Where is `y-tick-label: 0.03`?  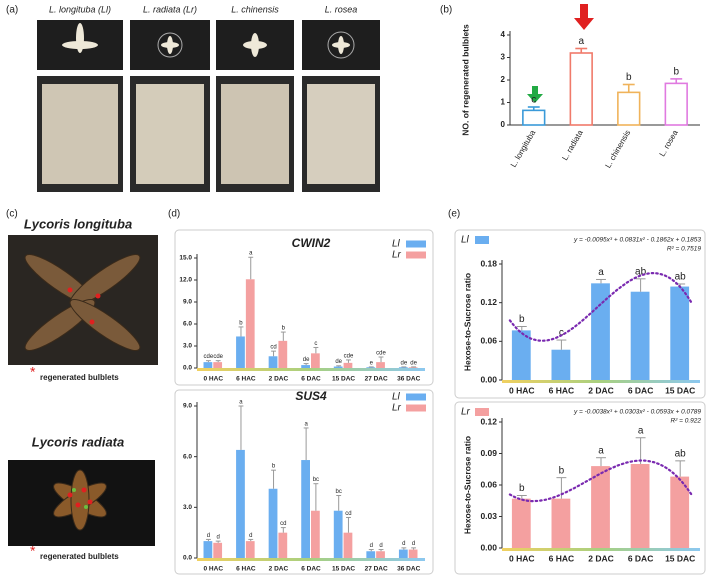
y-tick-label: 0.03 is located at coordinates (488, 516).